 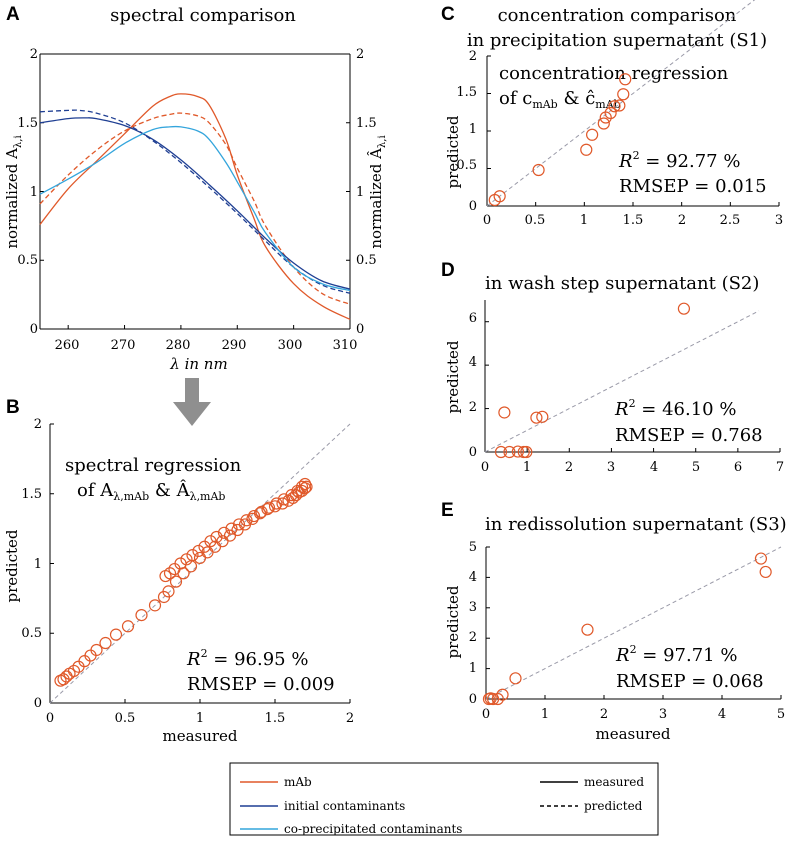 What do you see at coordinates (200, 563) in the screenshot?
I see `panel-b-plot-area` at bounding box center [200, 563].